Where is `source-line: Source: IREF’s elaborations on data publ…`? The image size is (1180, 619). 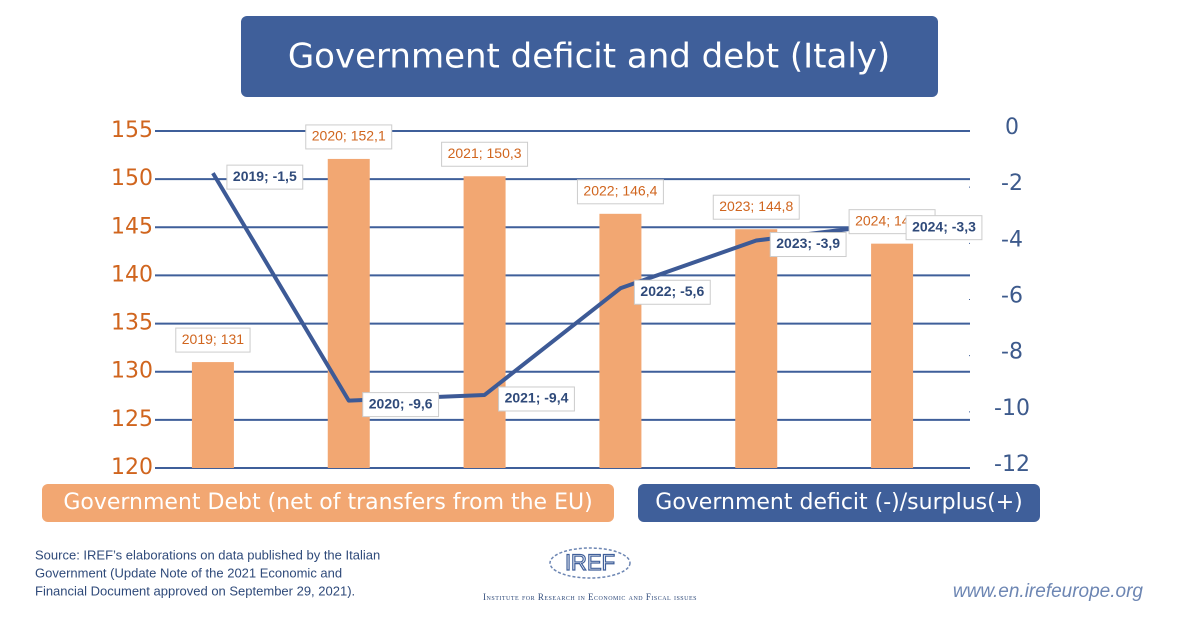 source-line: Source: IREF’s elaborations on data publ… is located at coordinates (207, 554).